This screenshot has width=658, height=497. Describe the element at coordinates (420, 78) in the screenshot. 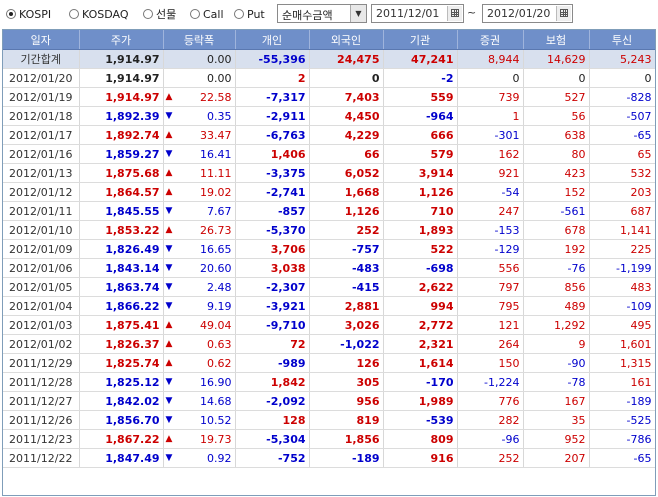

I see `institution-cell: -2` at that location.